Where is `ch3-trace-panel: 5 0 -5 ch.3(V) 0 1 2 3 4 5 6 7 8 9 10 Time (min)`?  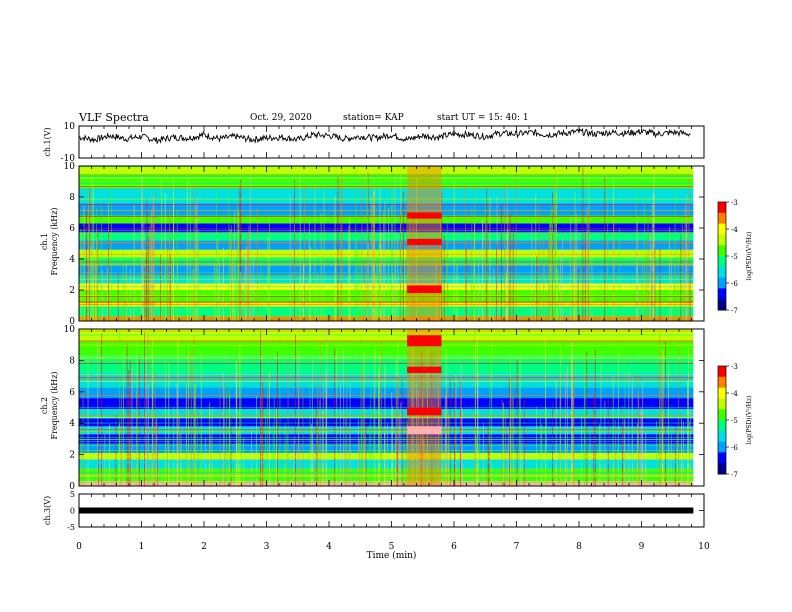 ch3-trace-panel: 5 0 -5 ch.3(V) 0 1 2 3 4 5 6 7 8 9 10 Time (min) is located at coordinates (376, 525).